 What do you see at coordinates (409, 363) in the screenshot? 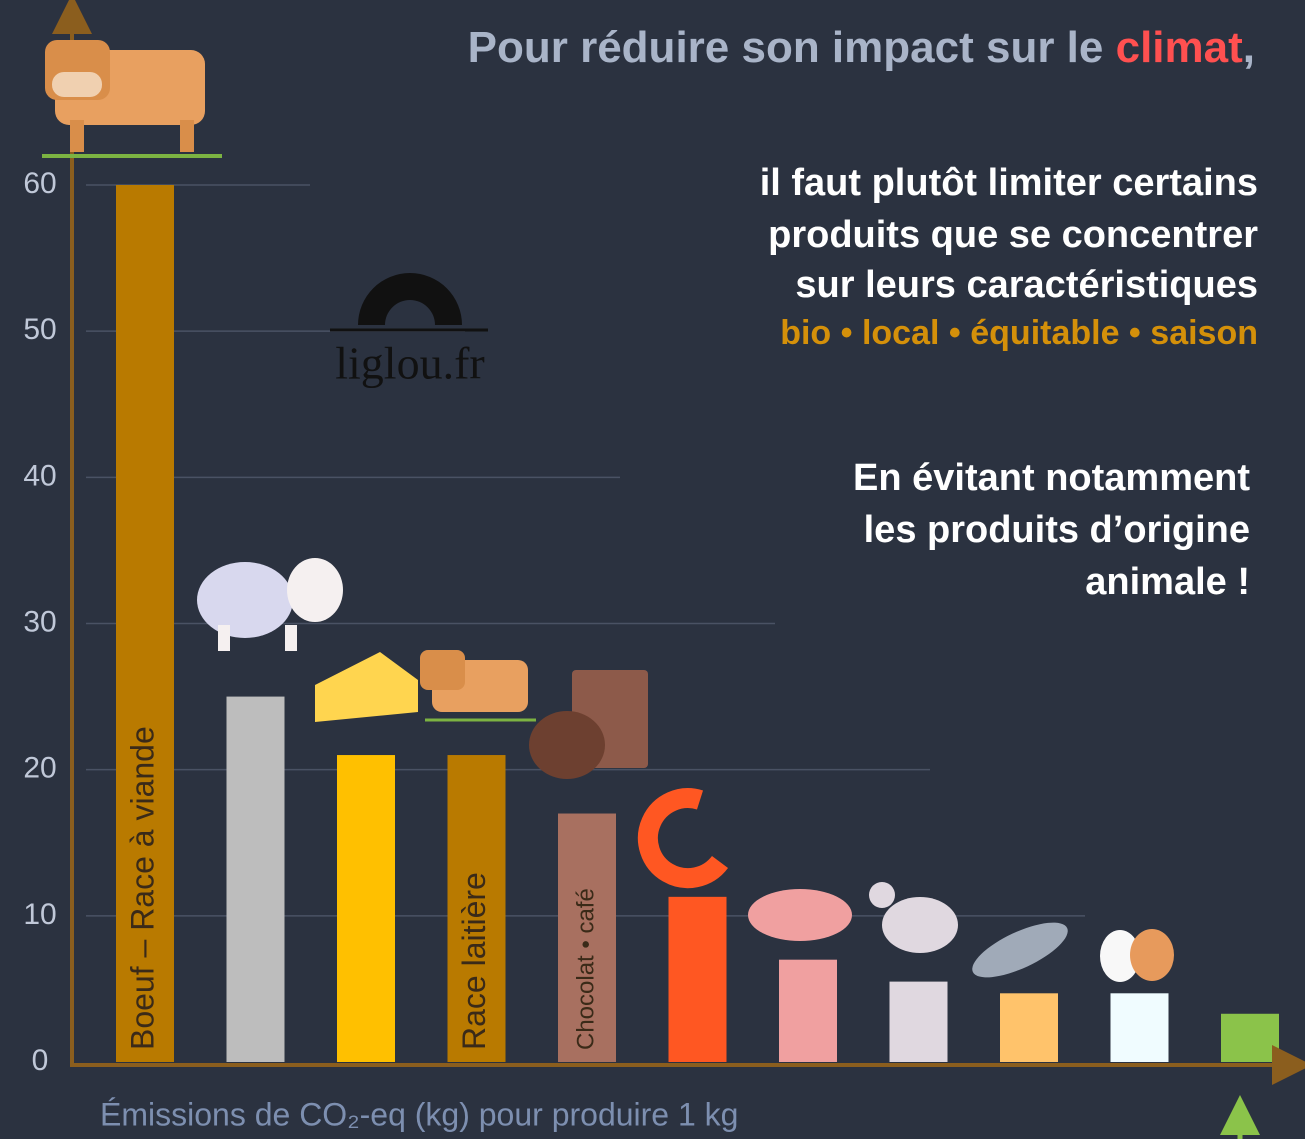
I see `logo-text: liglou.fr` at bounding box center [409, 363].